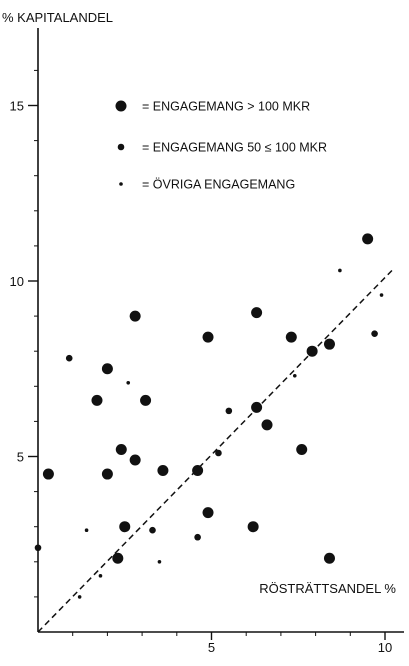 The height and width of the screenshot is (666, 409). Describe the element at coordinates (327, 588) in the screenshot. I see `x-axis-label: RÖSTRÄTTSANDEL %` at that location.